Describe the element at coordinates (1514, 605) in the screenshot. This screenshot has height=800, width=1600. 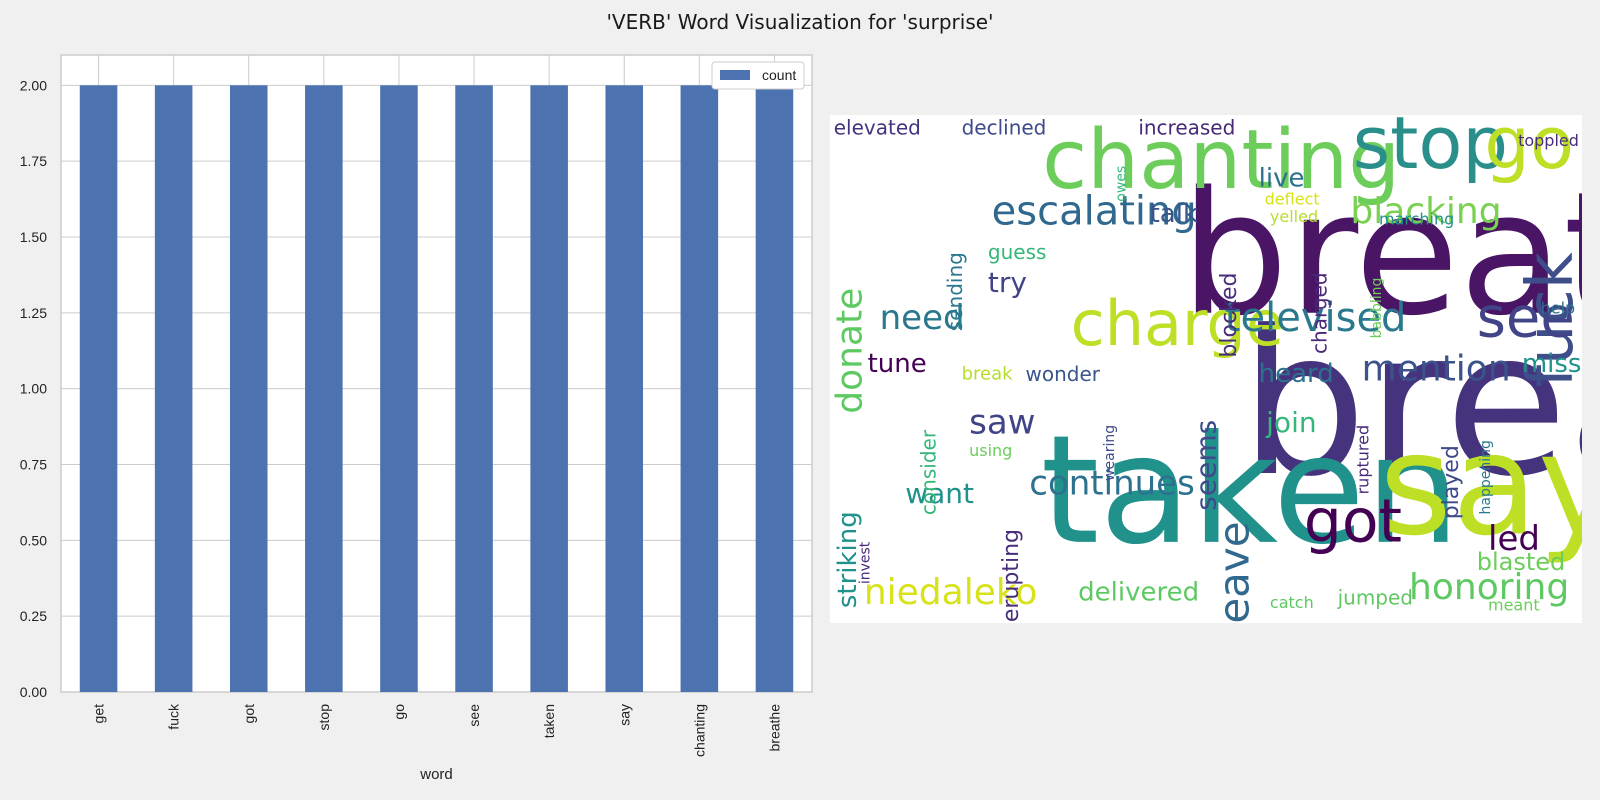
I see `word-meant: meant` at that location.